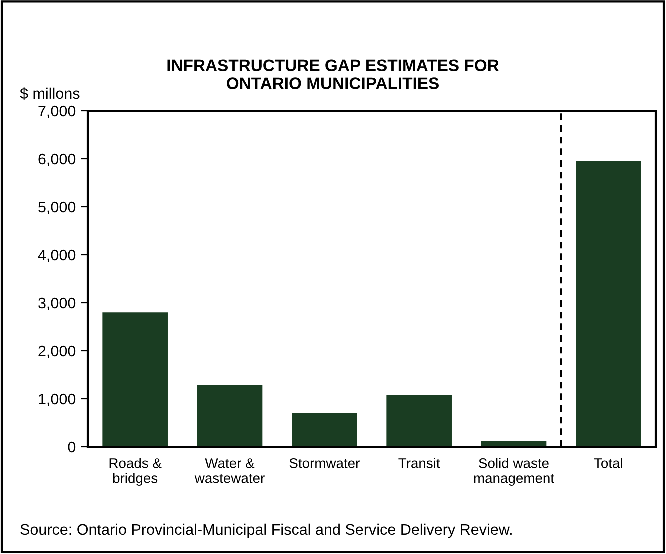  Describe the element at coordinates (266, 531) in the screenshot. I see `source-note: Source: Ontario Provincial-Municipal Fiscal and Service Delivery Review.` at that location.